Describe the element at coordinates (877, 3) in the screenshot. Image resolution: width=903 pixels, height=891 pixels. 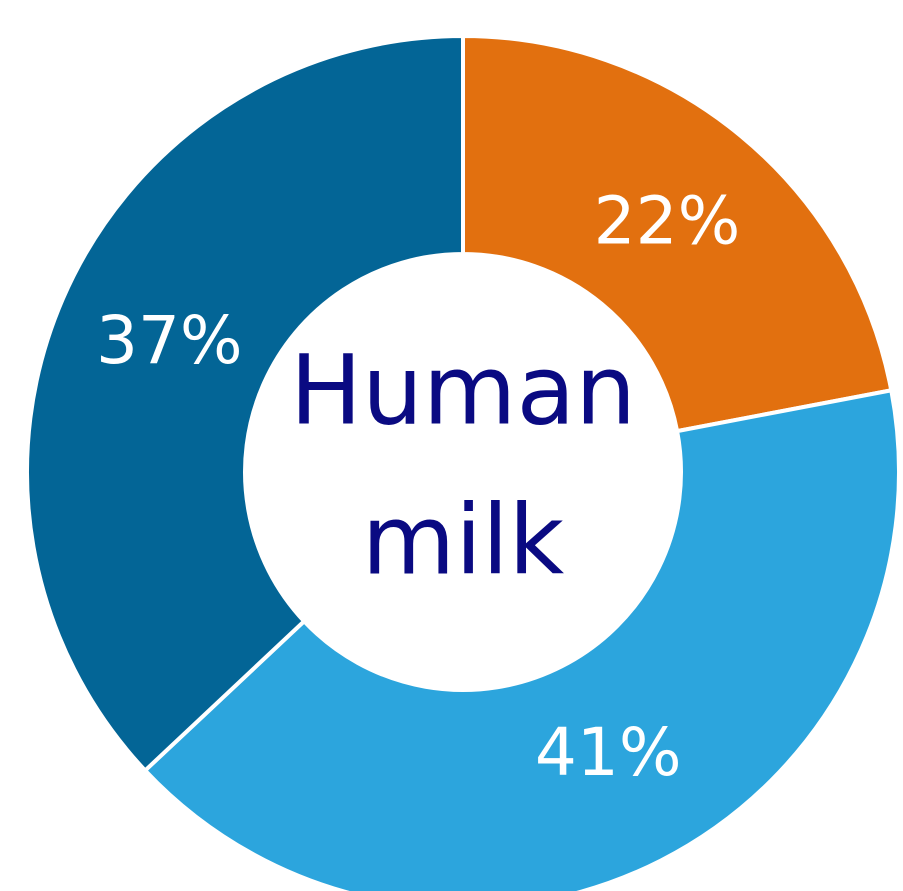
I see `title-fragment-right: )` at that location.